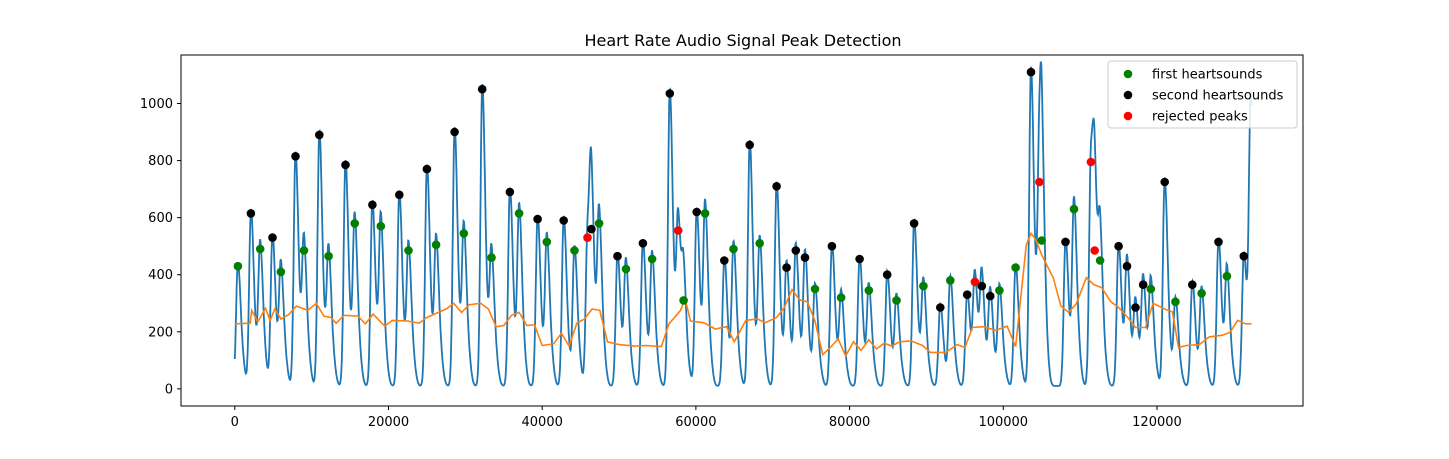  Describe the element at coordinates (388, 422) in the screenshot. I see `x-tick-label: 20000` at that location.